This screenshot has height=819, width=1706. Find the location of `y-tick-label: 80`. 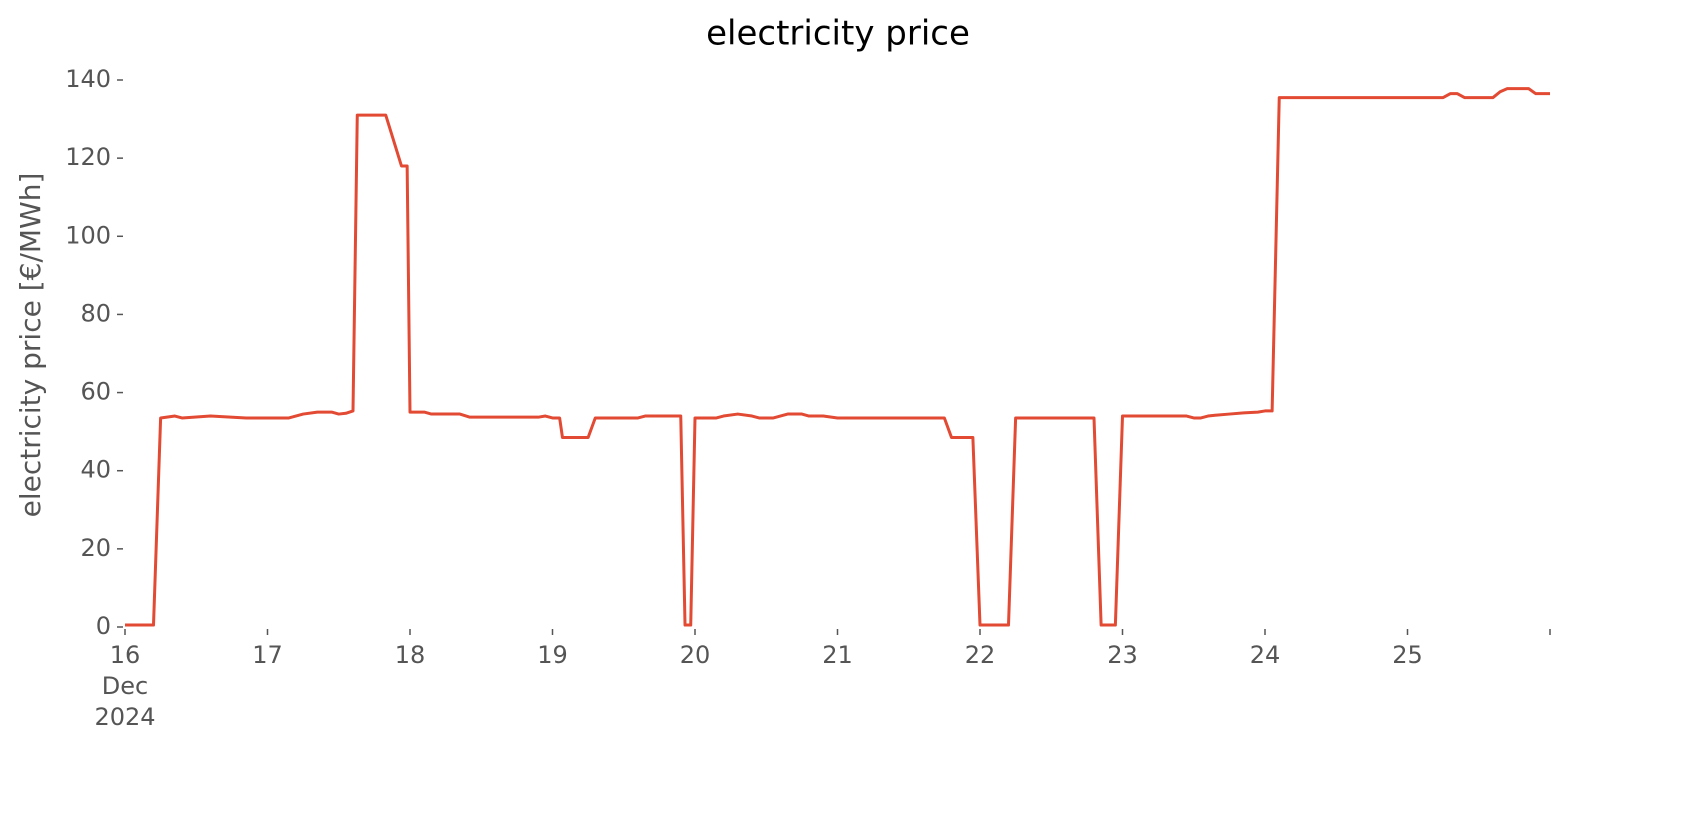

y-tick-label: 80 is located at coordinates (95, 313).